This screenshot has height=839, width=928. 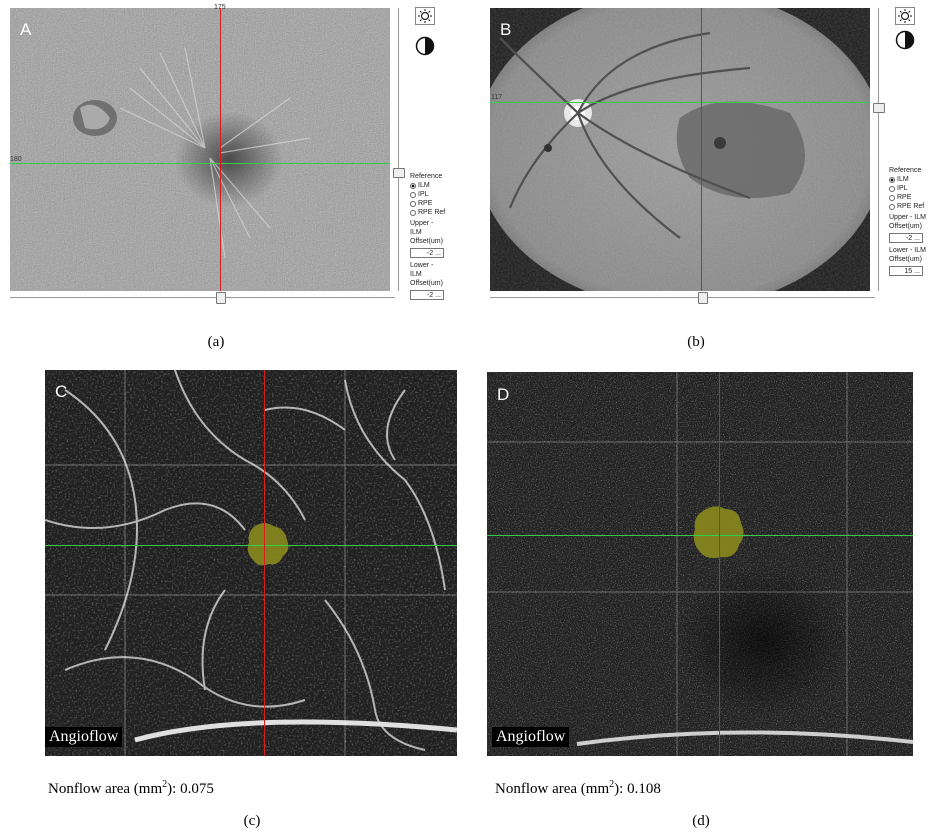 I want to click on panel-c-vertical-line, so click(x=264, y=563).